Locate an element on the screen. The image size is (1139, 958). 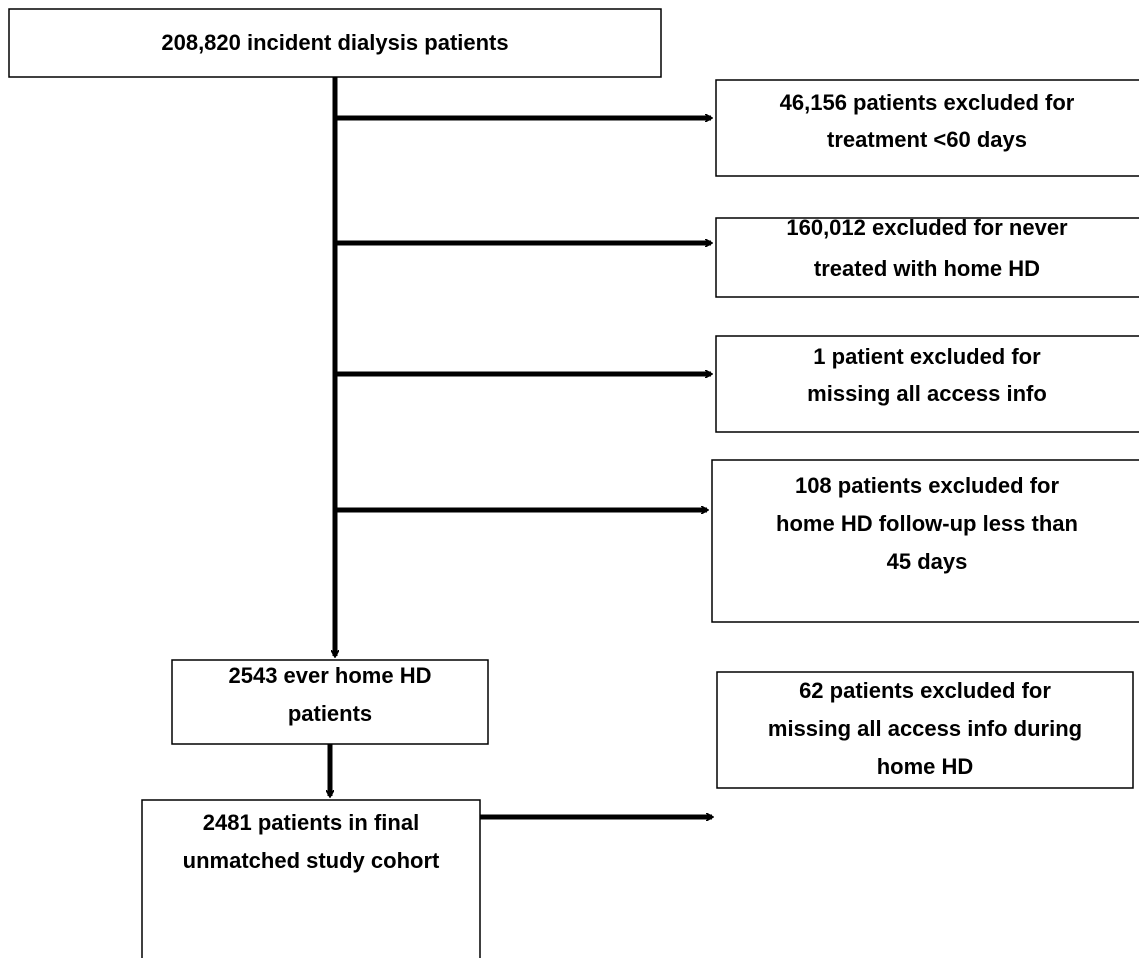
box-label: 2543 ever home HD is located at coordinates (330, 675).